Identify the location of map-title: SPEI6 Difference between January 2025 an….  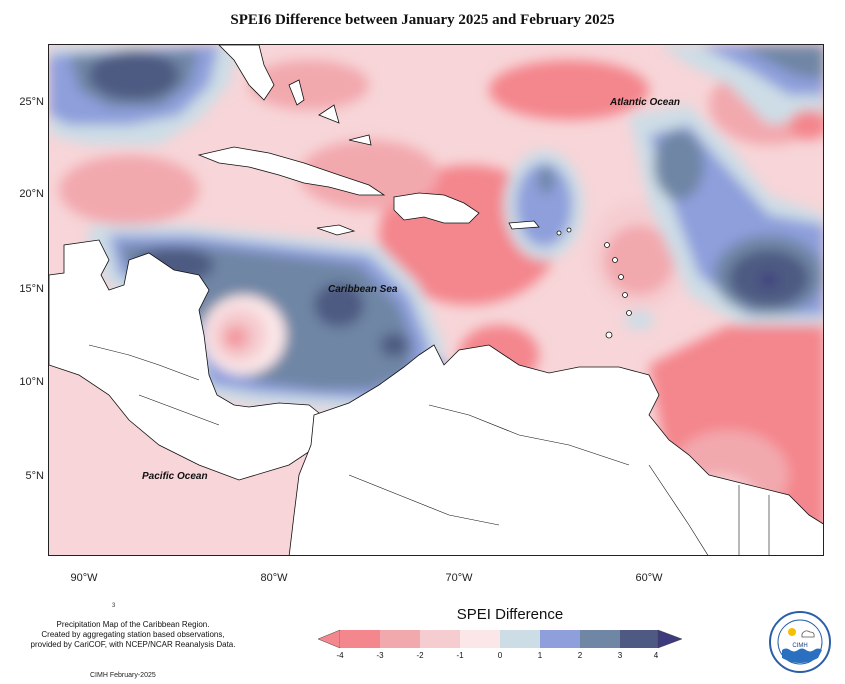
(422, 20).